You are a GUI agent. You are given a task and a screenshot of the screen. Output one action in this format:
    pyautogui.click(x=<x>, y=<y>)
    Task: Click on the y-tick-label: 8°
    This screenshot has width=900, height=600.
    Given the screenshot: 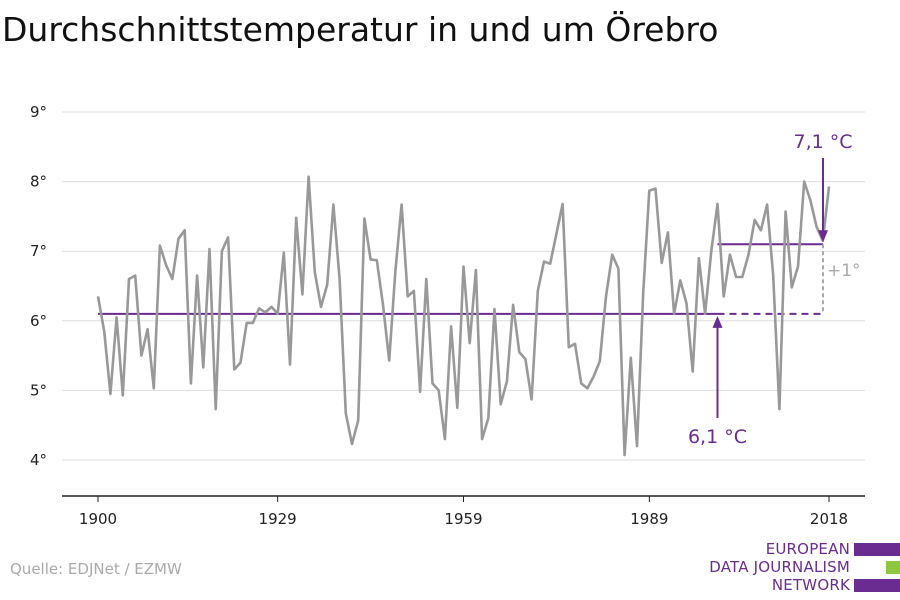 What is the action you would take?
    pyautogui.click(x=38, y=182)
    